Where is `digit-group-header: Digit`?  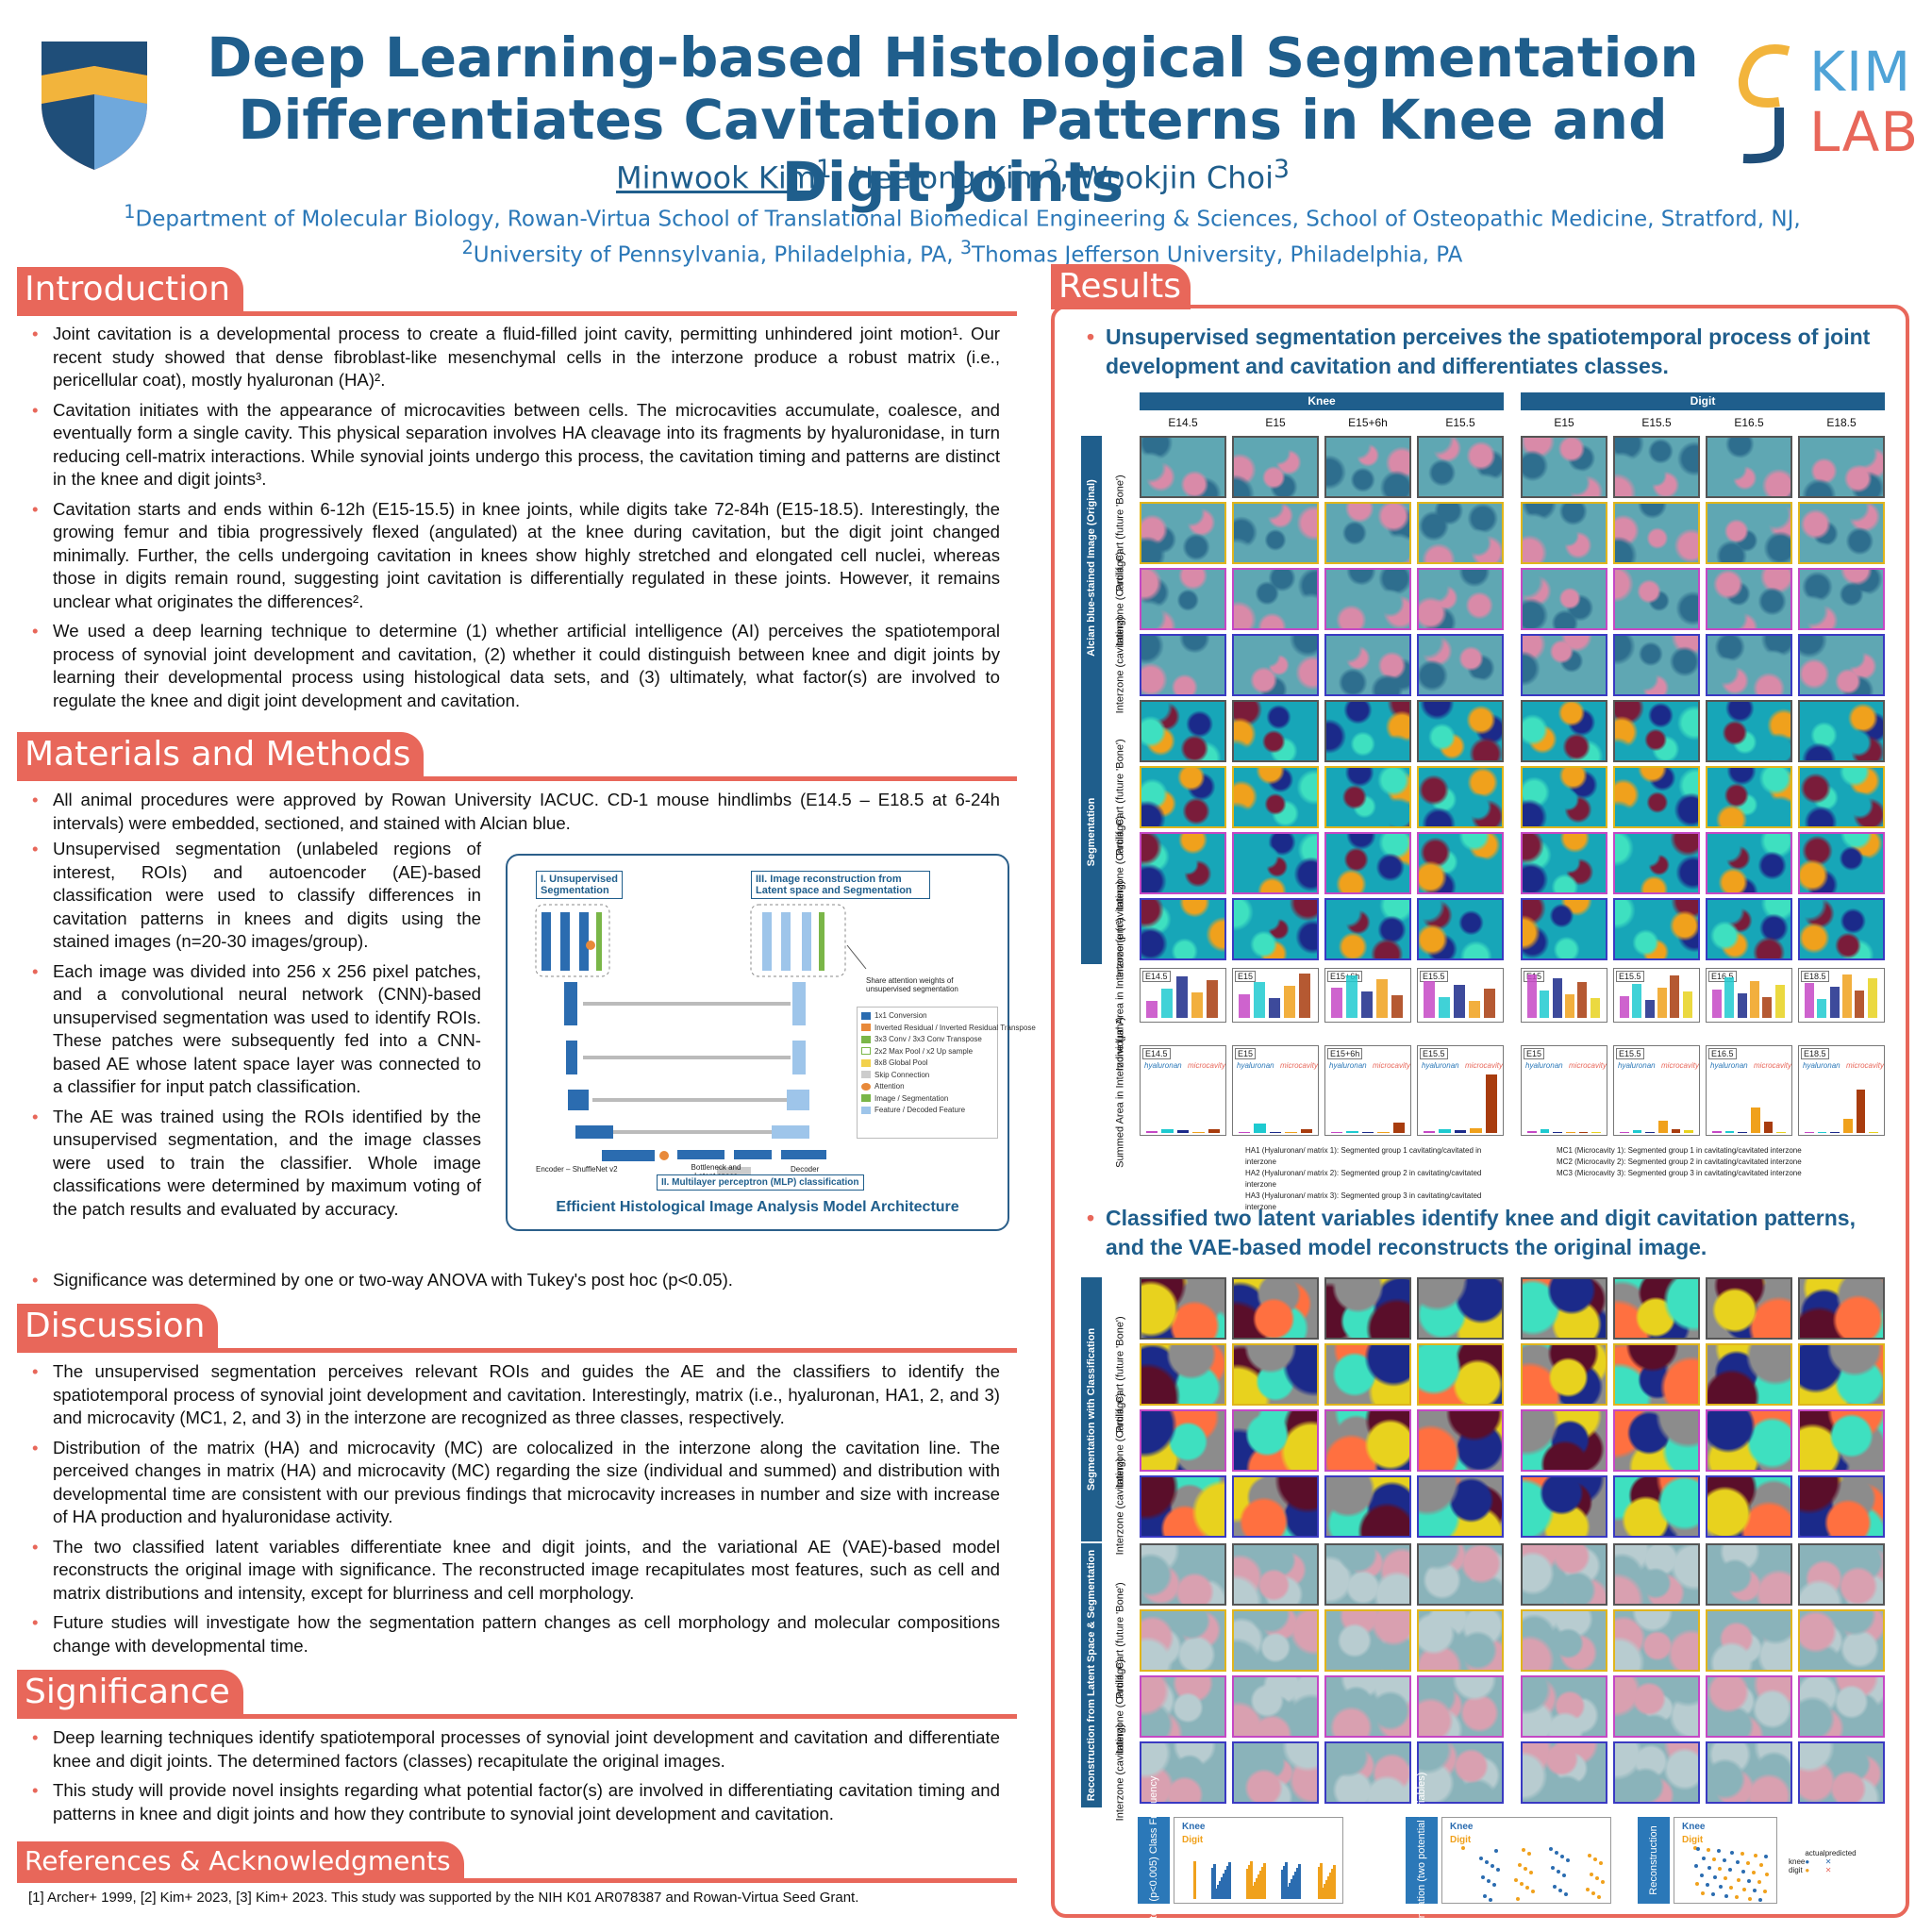
digit-group-header: Digit is located at coordinates (1703, 401).